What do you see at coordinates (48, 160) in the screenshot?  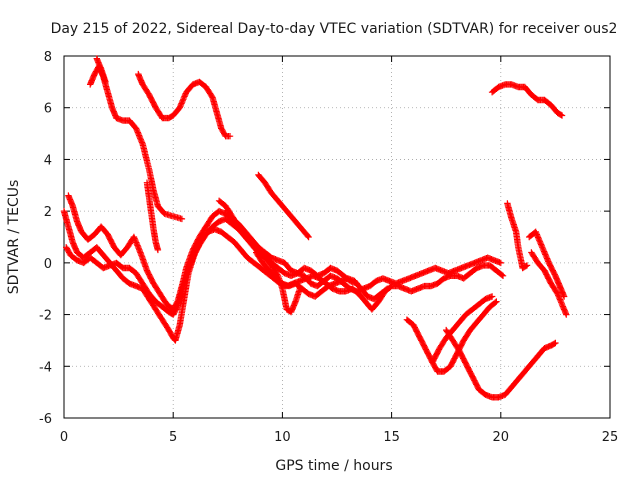 I see `y-tick-label: 4` at bounding box center [48, 160].